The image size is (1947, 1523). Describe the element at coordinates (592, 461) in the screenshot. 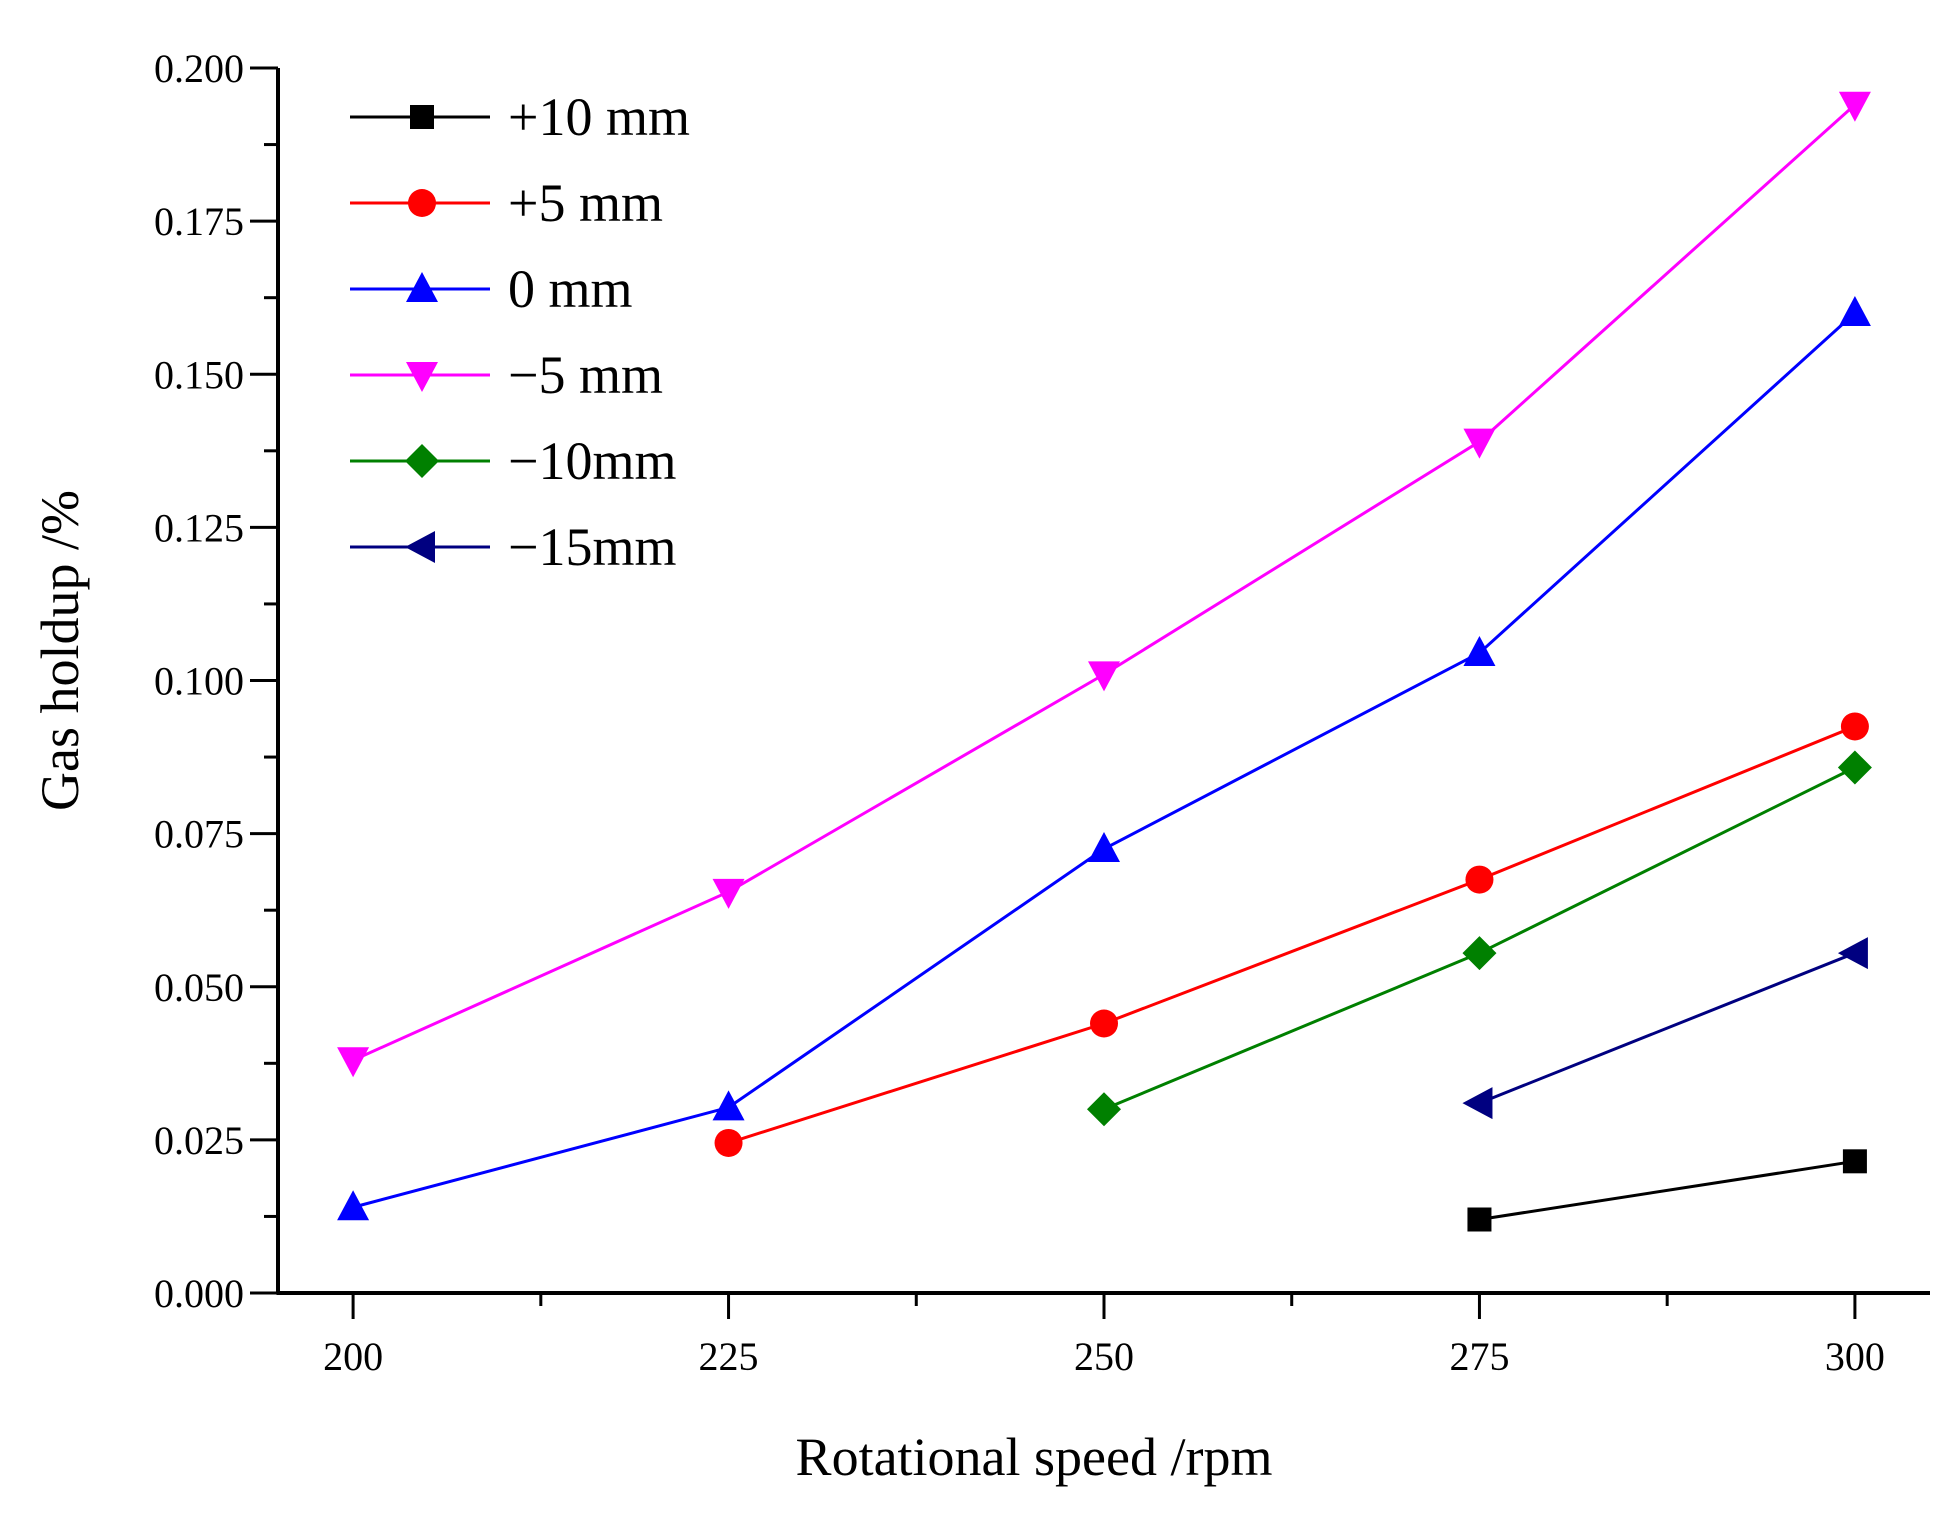

I see `legend-label-4: −10mm` at that location.